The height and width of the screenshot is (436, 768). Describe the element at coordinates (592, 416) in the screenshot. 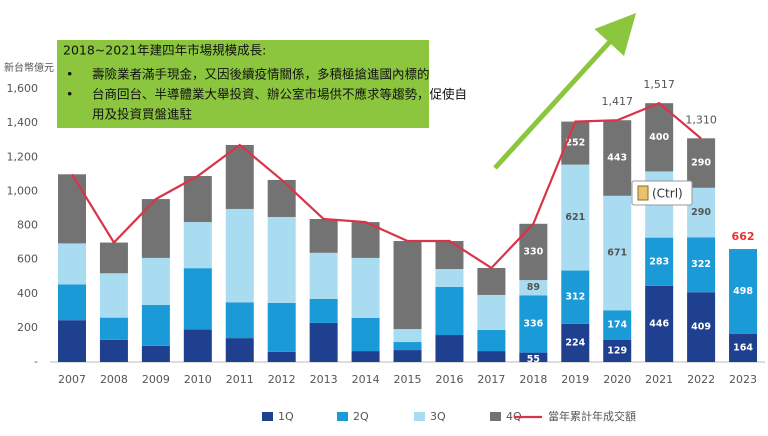

I see `legend-label: 當年累計年成交額` at that location.